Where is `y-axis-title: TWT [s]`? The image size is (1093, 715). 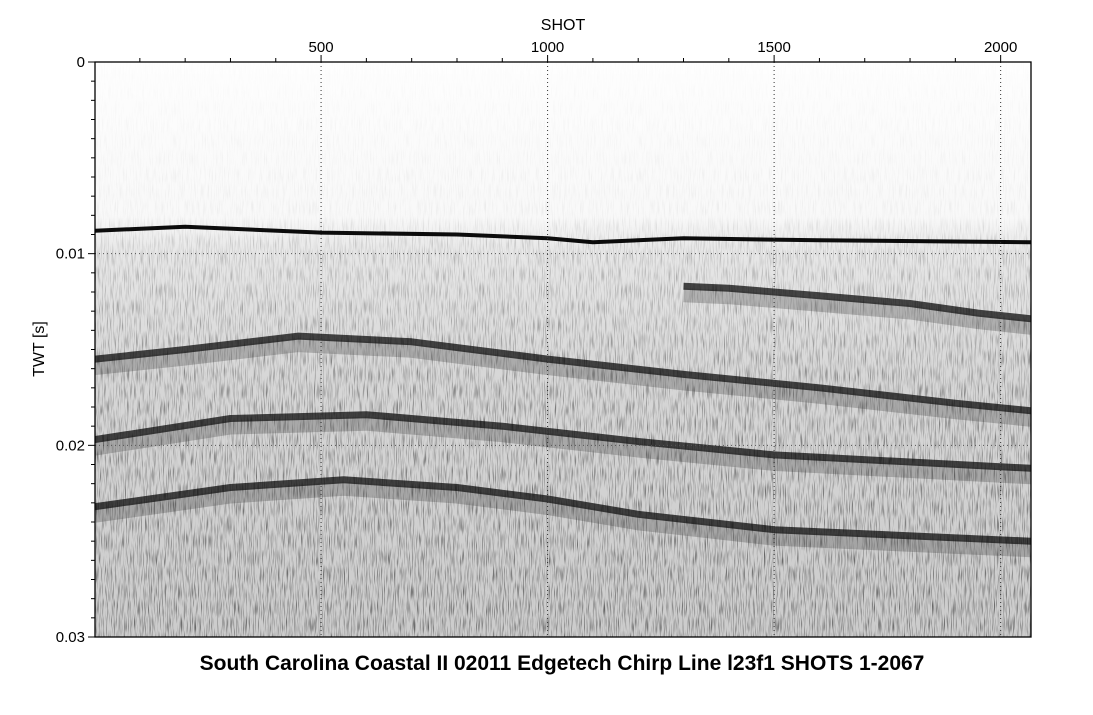 y-axis-title: TWT [s] is located at coordinates (39, 349).